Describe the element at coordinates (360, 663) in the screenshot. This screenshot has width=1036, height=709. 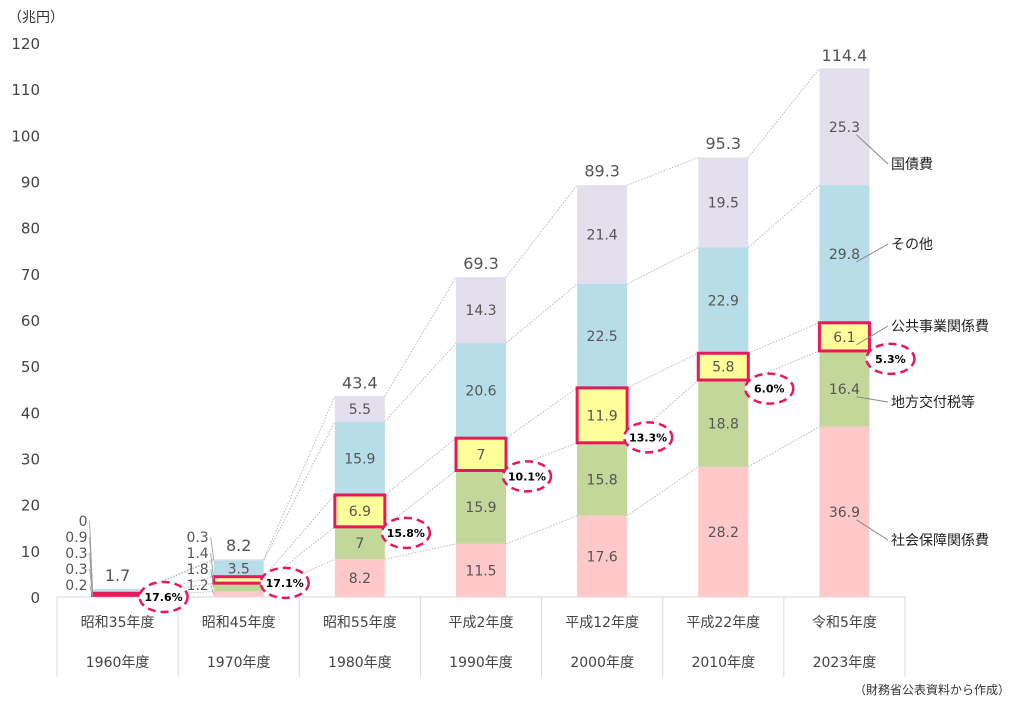
I see `category-year-label: 1980年度` at that location.